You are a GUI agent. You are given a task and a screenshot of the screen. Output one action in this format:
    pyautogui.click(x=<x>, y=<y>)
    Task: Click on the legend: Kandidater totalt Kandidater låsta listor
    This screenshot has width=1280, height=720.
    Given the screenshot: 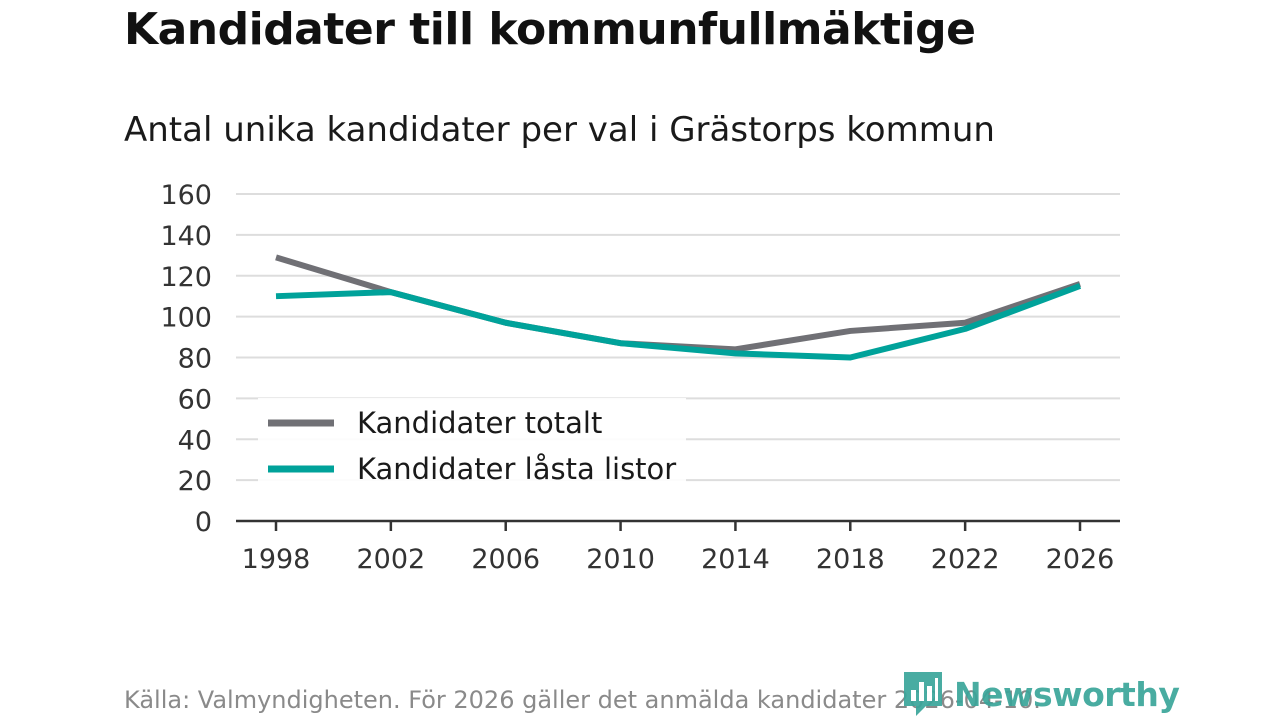 What is the action you would take?
    pyautogui.click(x=472, y=445)
    